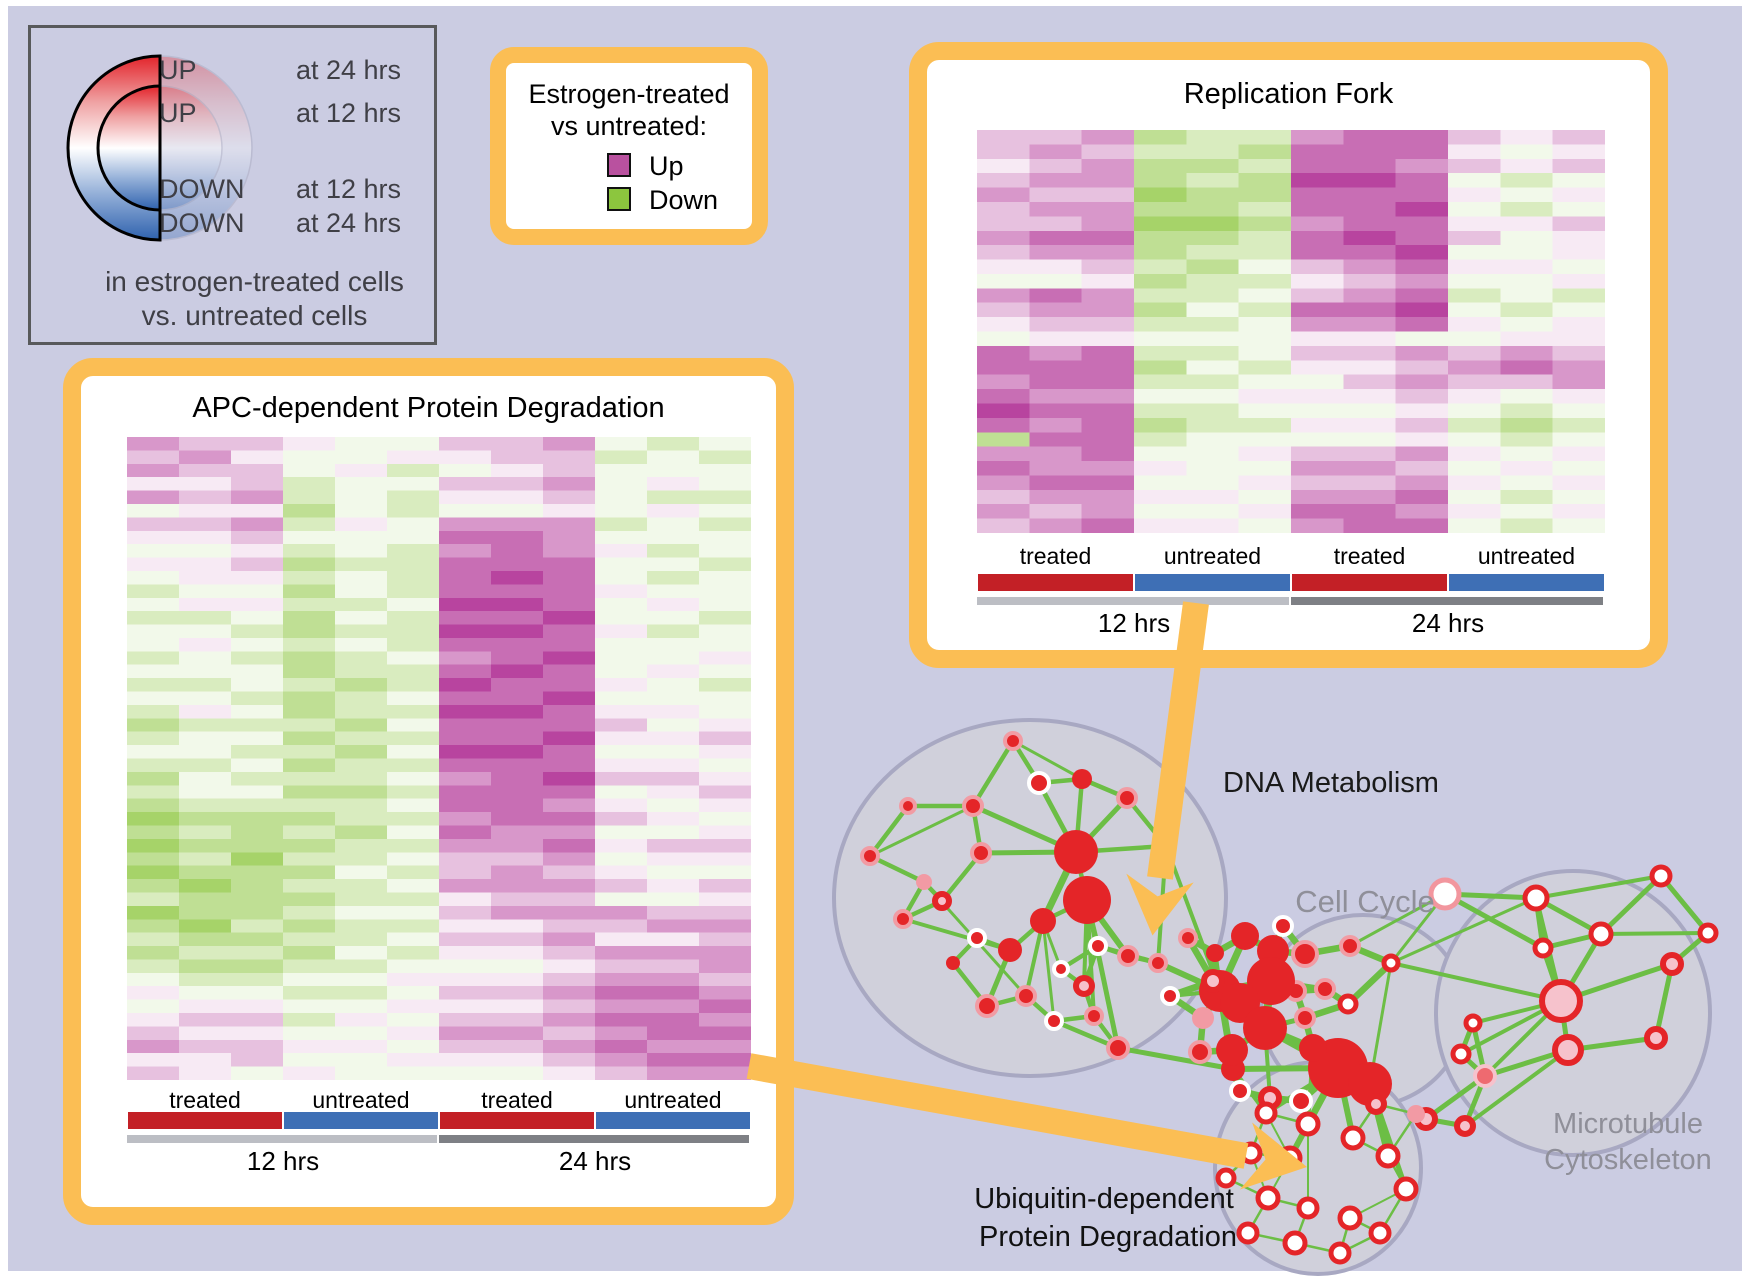 The height and width of the screenshot is (1285, 1750). What do you see at coordinates (666, 166) in the screenshot?
I see `up-label: Up` at bounding box center [666, 166].